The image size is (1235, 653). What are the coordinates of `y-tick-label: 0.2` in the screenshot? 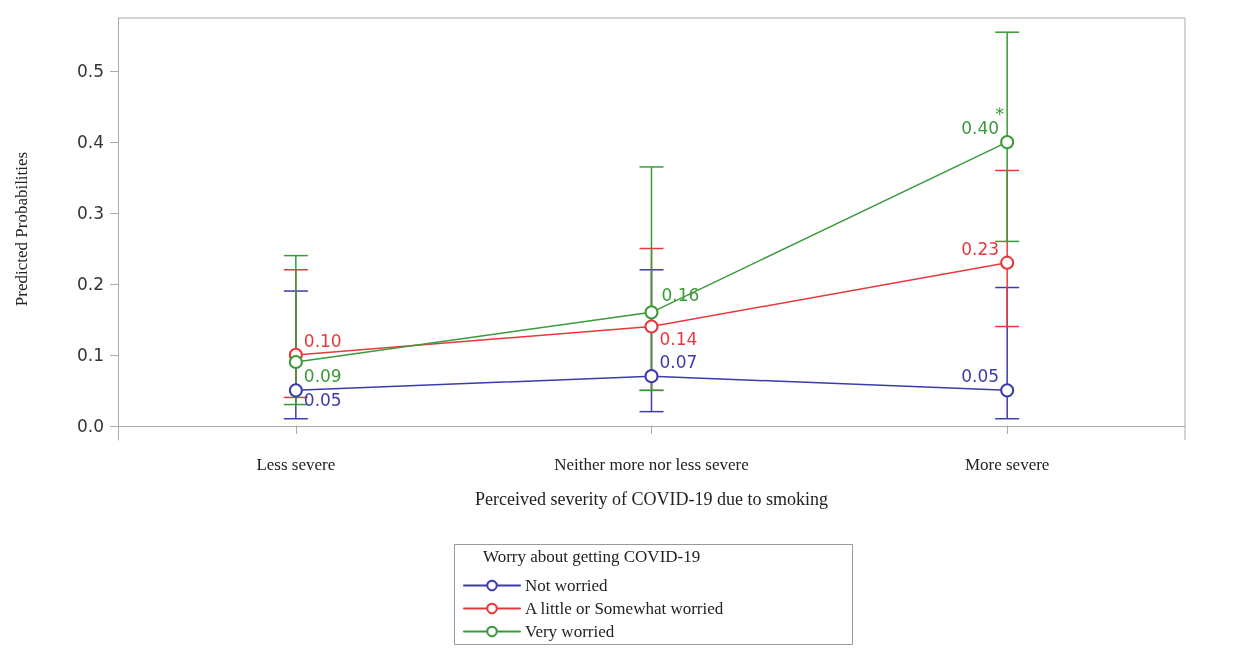 It's located at (90, 283).